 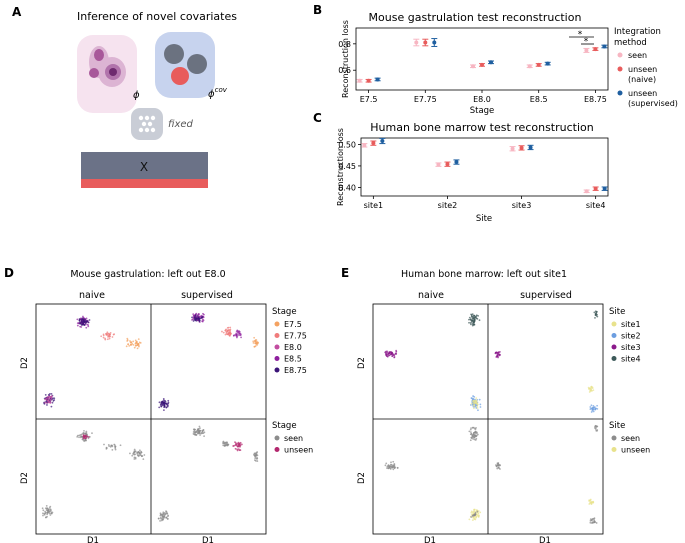 What do you see at coordinates (448, 205) in the screenshot?
I see `x-tick-label: site2` at bounding box center [448, 205].